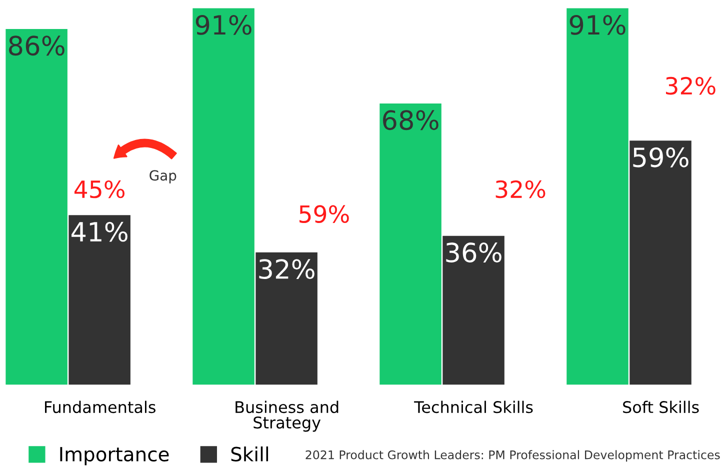  Describe the element at coordinates (410, 120) in the screenshot. I see `data-label: 68%` at that location.